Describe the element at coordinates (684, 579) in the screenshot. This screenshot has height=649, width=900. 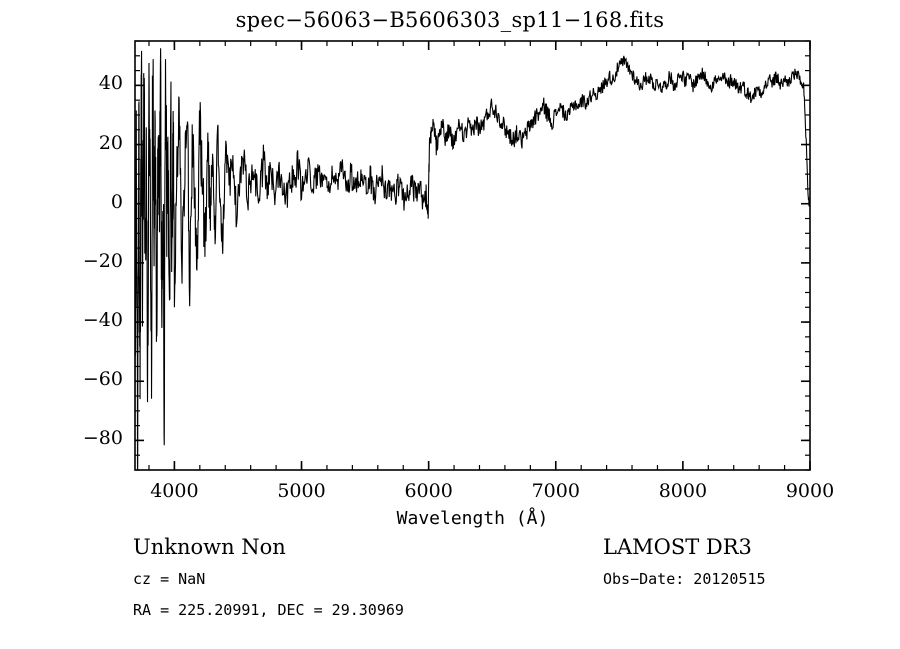
I see `obs-date-label: Obs−Date: 20120515` at that location.